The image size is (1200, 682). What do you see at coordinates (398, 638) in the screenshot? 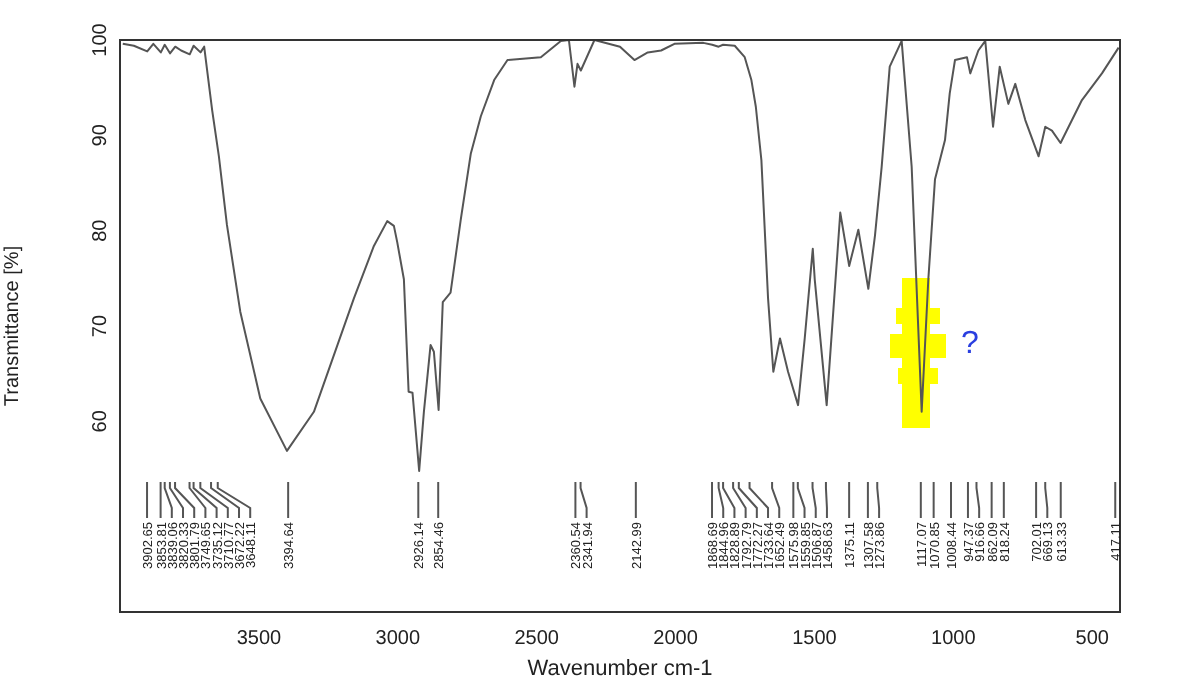
I see `x-tick-label: 3000` at bounding box center [398, 638].